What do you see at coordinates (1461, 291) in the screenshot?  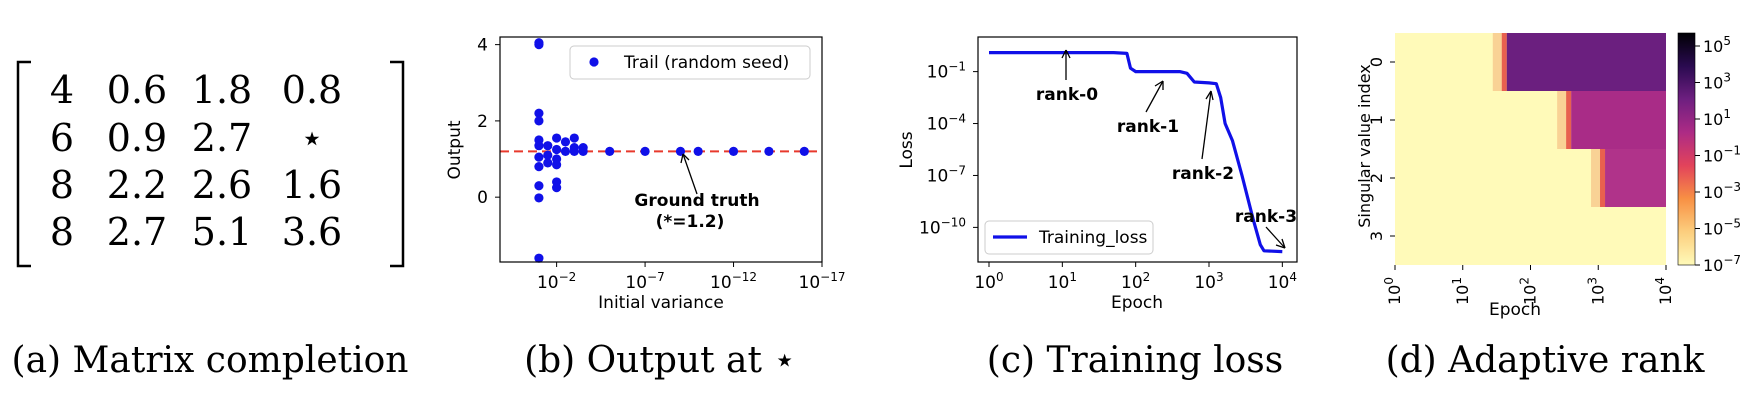 I see `heatmap-x-tick-label: 101` at bounding box center [1461, 291].